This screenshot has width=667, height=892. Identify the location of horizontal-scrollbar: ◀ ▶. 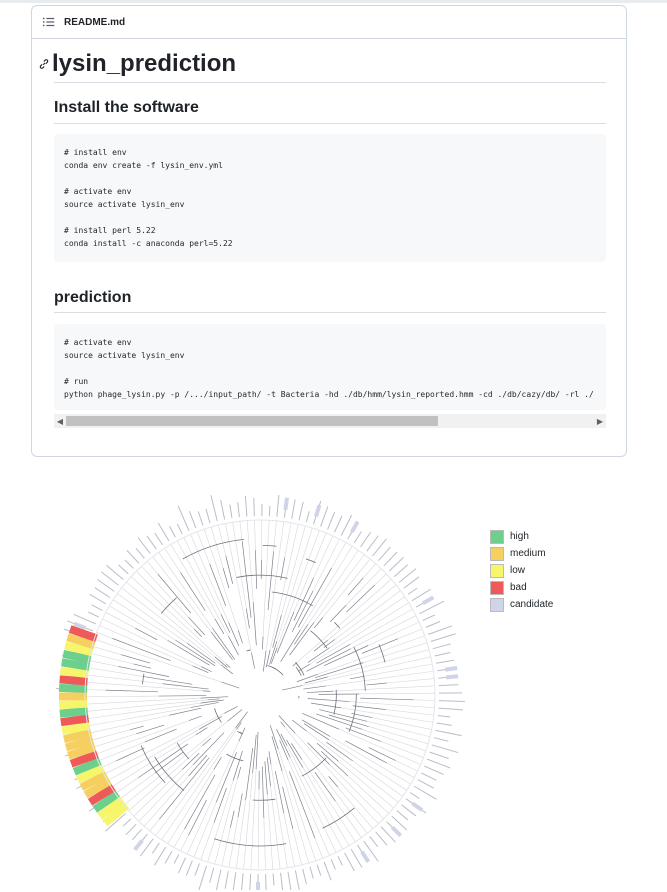
(330, 421).